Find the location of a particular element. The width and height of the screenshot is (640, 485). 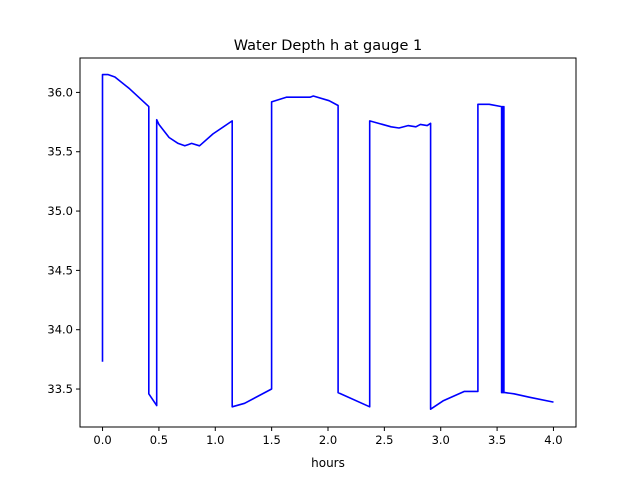

x-tick-label: 3.5 is located at coordinates (497, 440).